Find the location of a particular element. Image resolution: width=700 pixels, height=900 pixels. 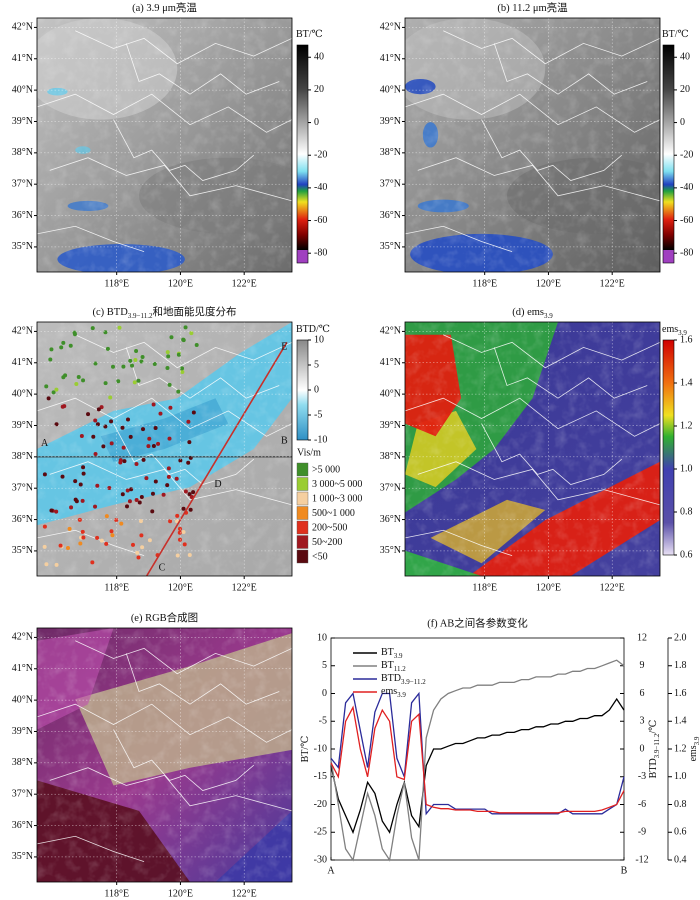

colorbar-tick-label: 10 is located at coordinates (319, 339).